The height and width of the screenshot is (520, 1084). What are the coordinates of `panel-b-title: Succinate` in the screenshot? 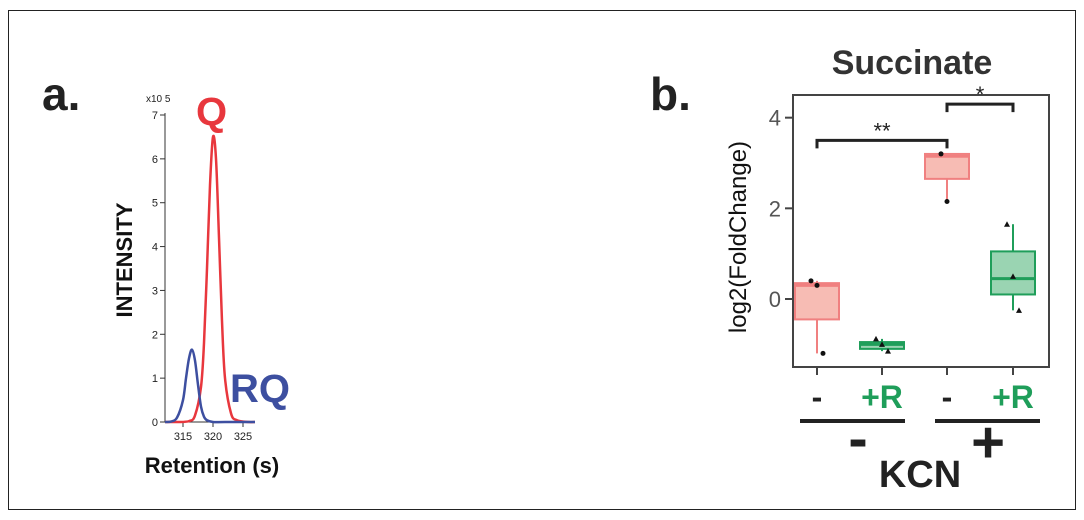 It's located at (912, 63).